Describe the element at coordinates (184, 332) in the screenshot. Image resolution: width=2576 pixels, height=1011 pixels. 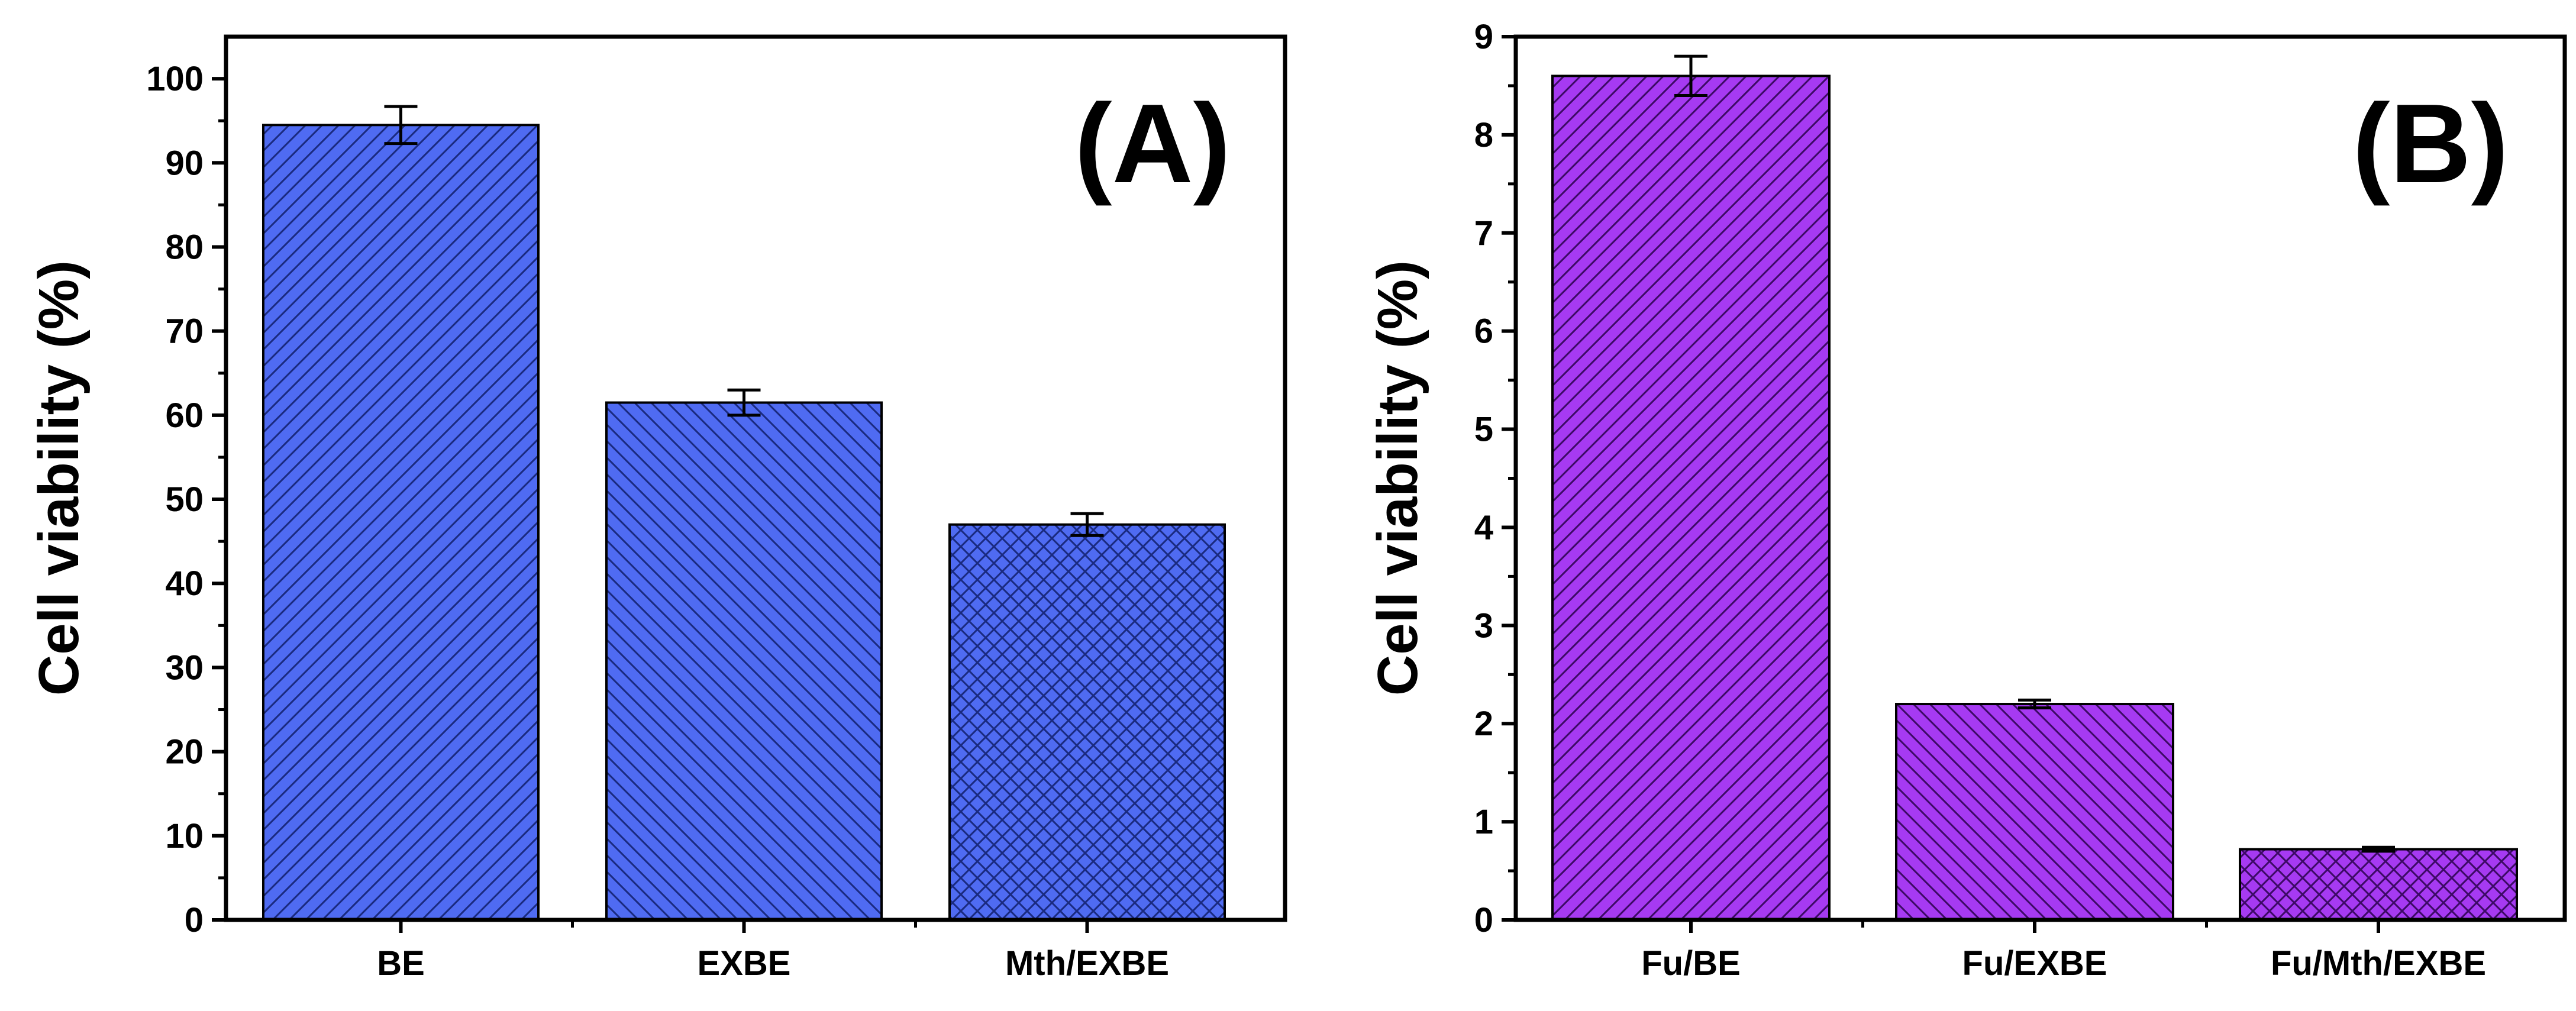
I see `y-tick-label: 70` at that location.